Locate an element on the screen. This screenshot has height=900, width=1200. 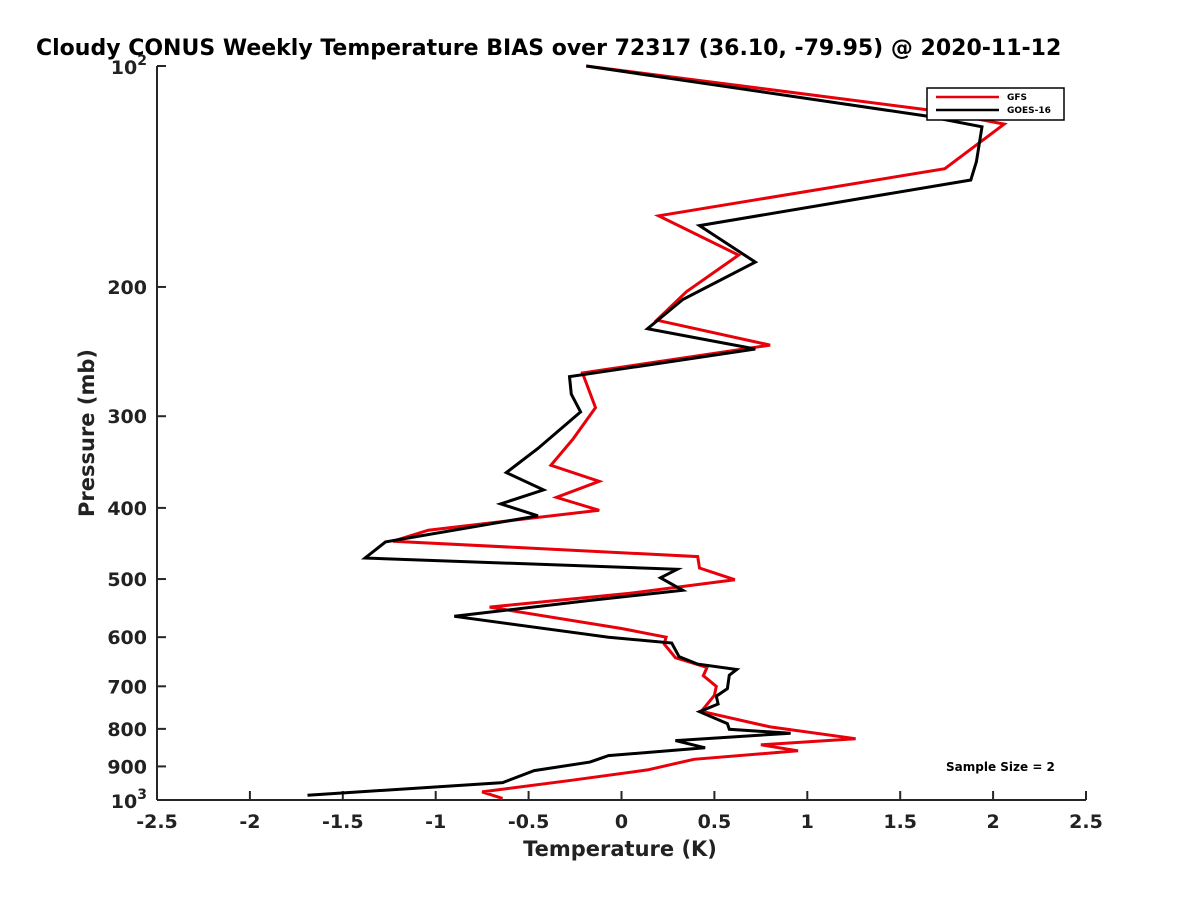
y-tick-label: 400 is located at coordinates (127, 509).